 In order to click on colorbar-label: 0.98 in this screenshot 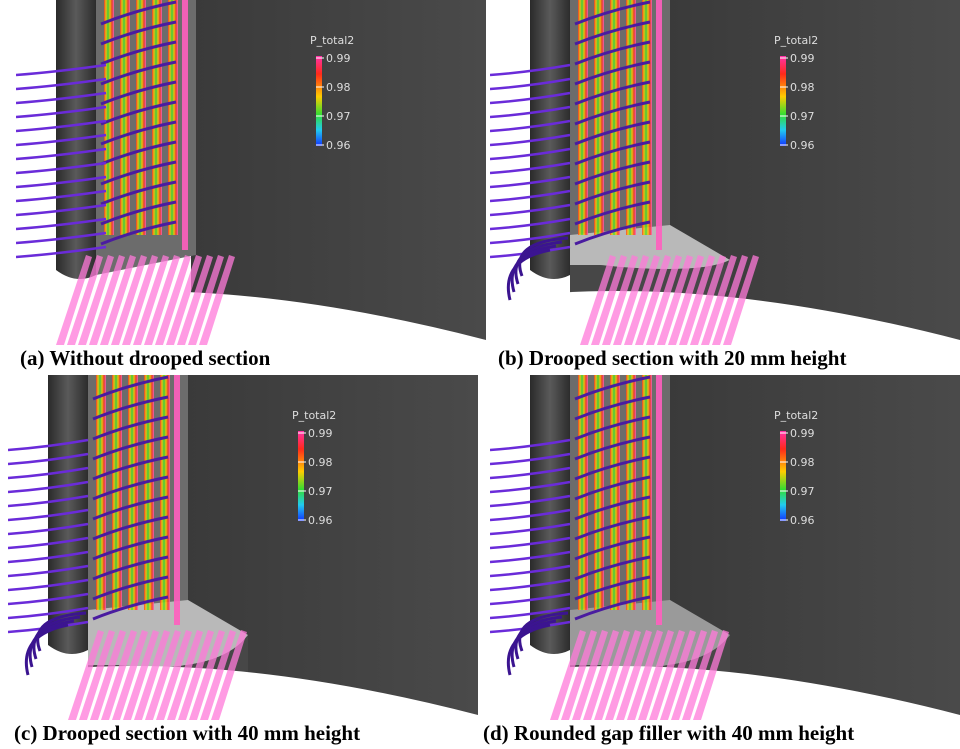, I will do `click(802, 462)`.